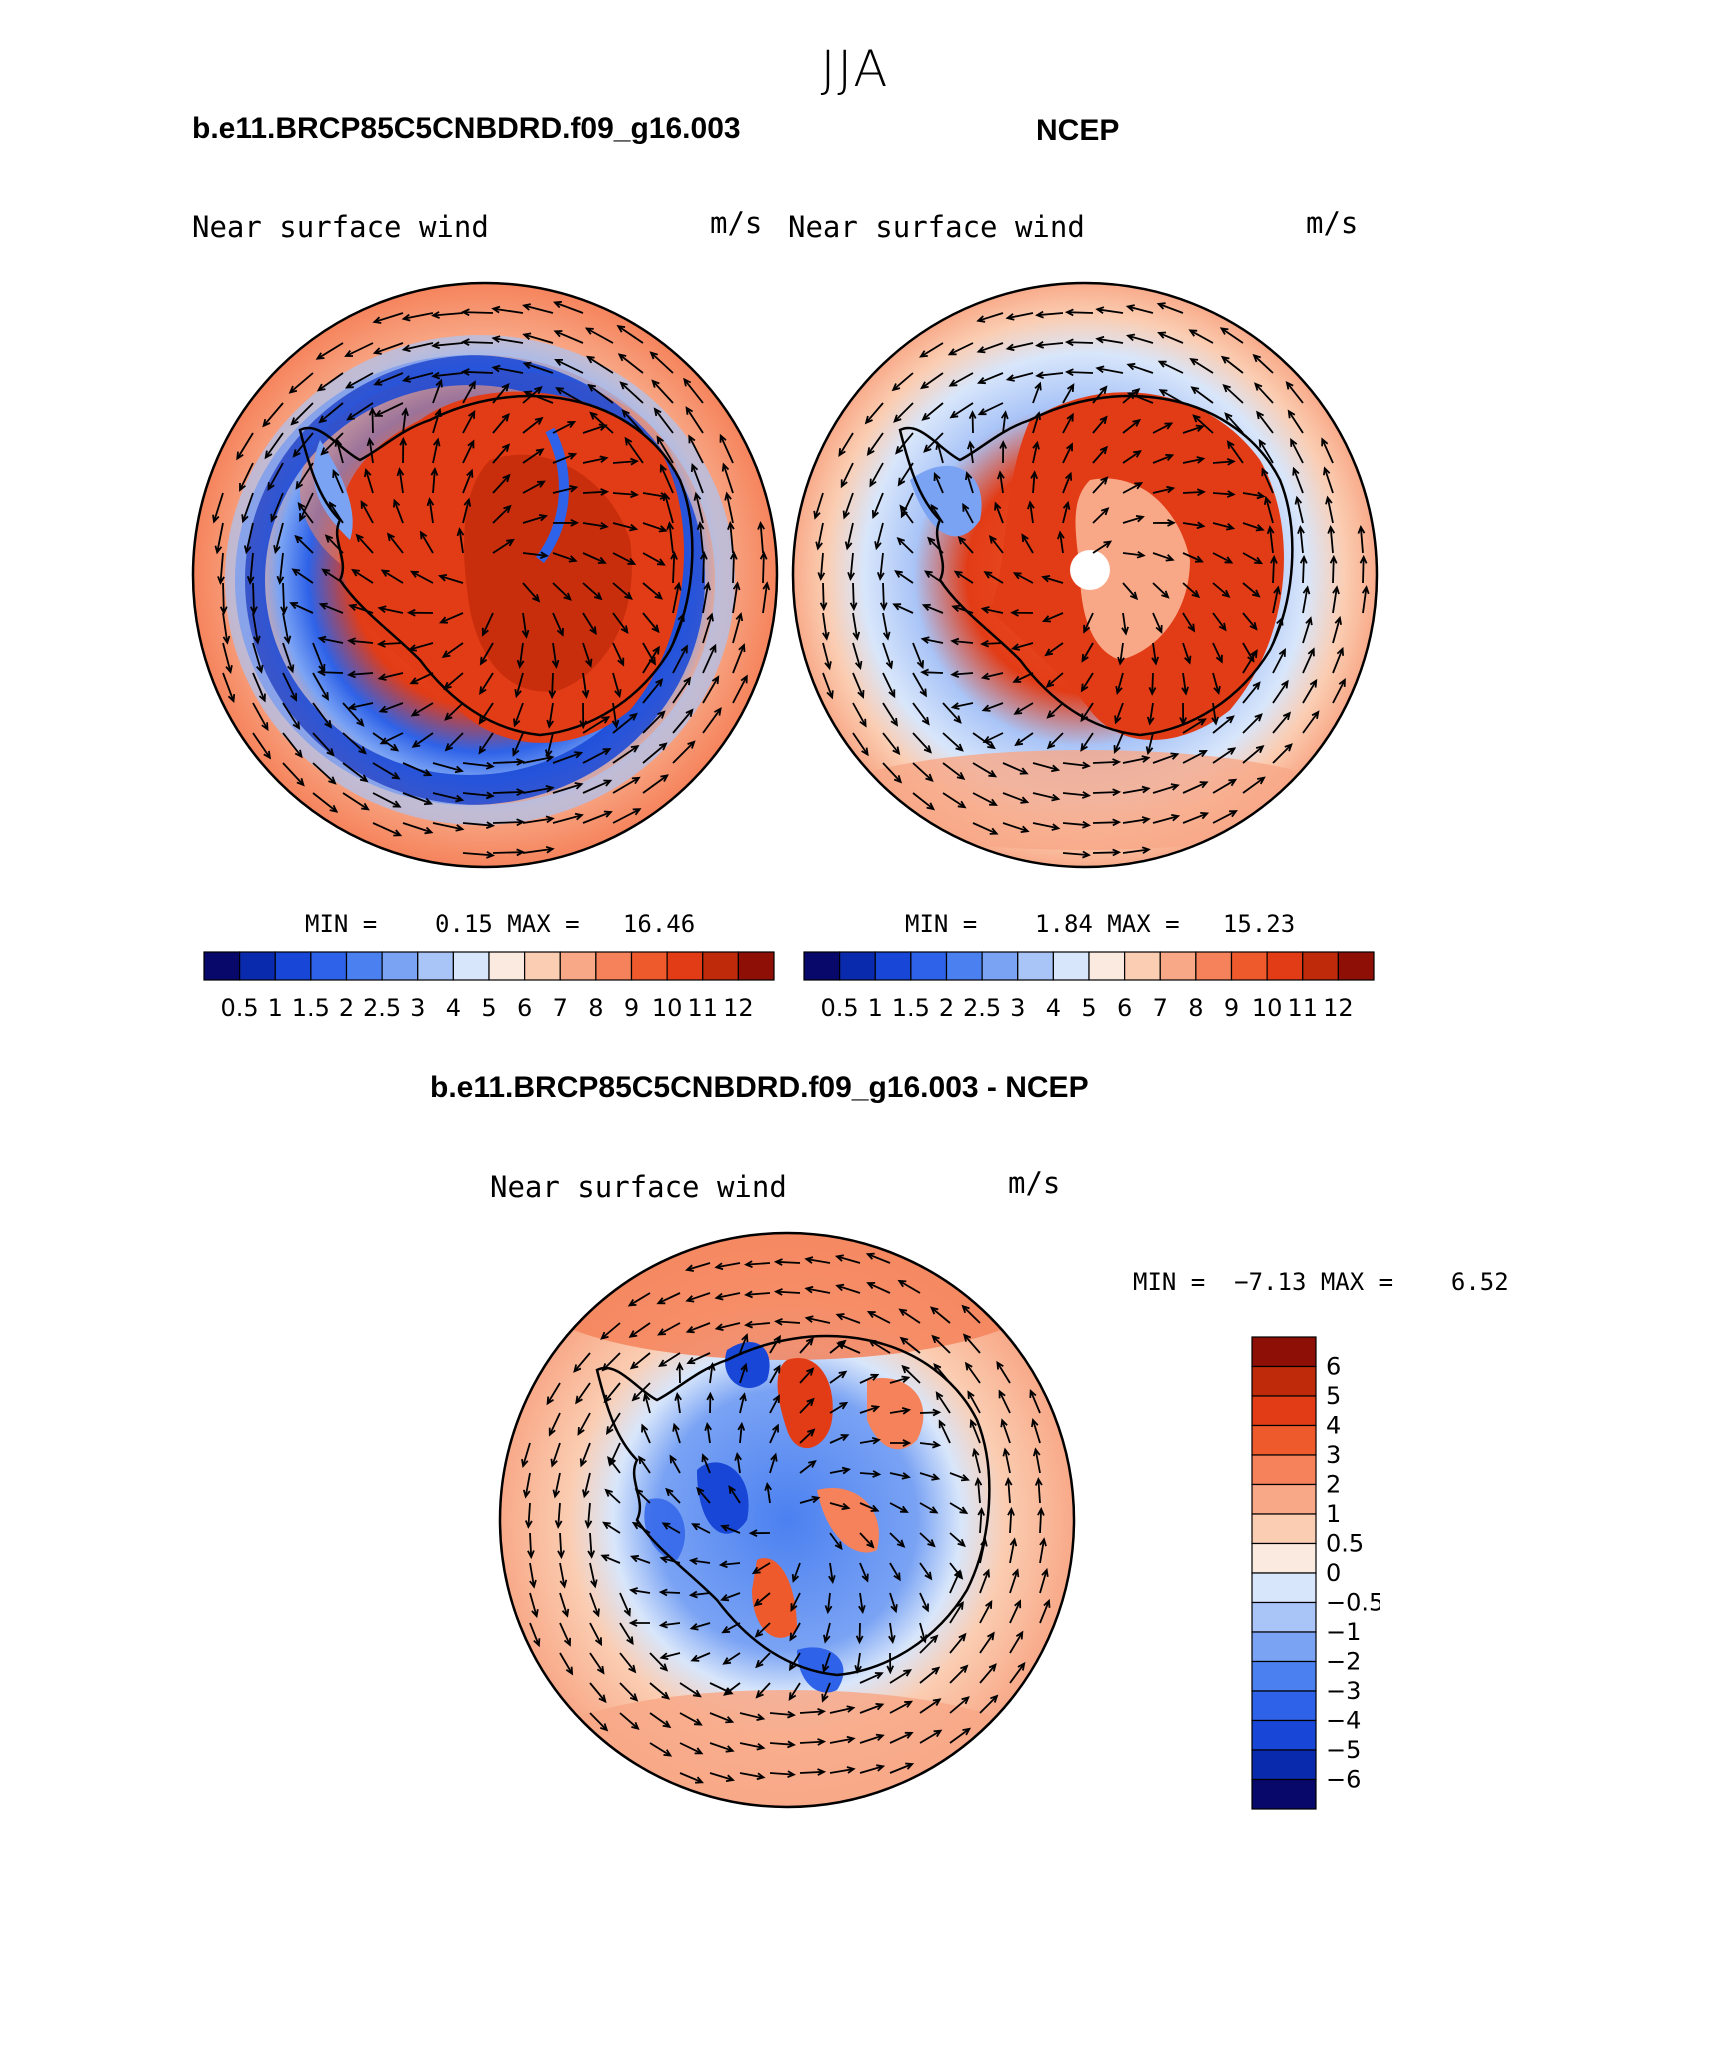 Image resolution: width=1710 pixels, height=2061 pixels. Describe the element at coordinates (1343, 1691) in the screenshot. I see `diff-colorbar-tick-label: −3` at that location.